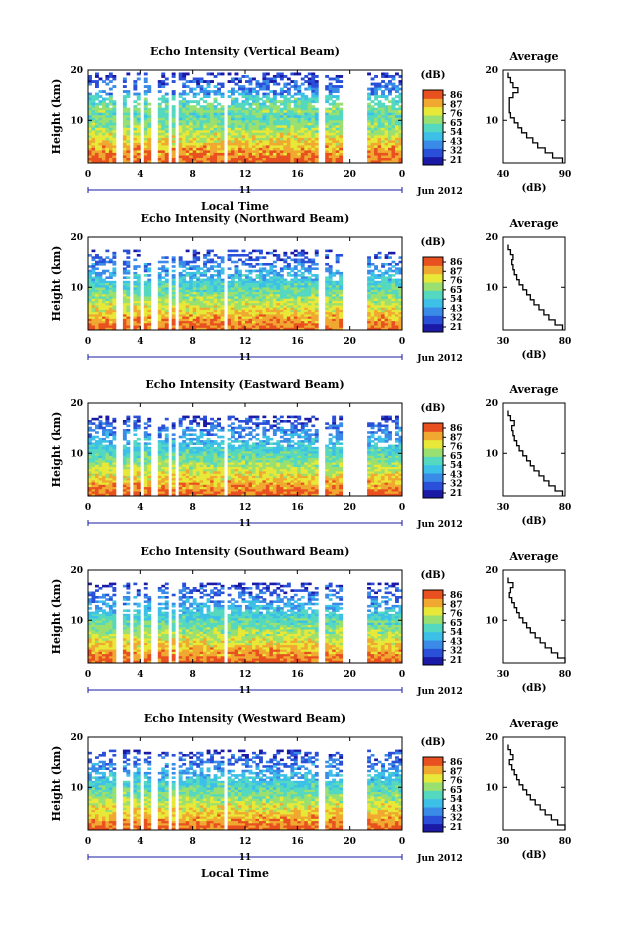 This screenshot has width=619, height=929. Describe the element at coordinates (433, 328) in the screenshot. I see `colorbar-swatch` at that location.